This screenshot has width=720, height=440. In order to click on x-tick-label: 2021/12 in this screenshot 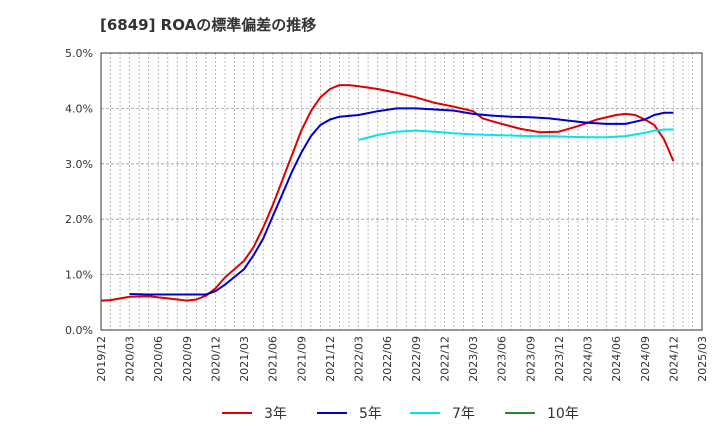, I will do `click(330, 359)`.